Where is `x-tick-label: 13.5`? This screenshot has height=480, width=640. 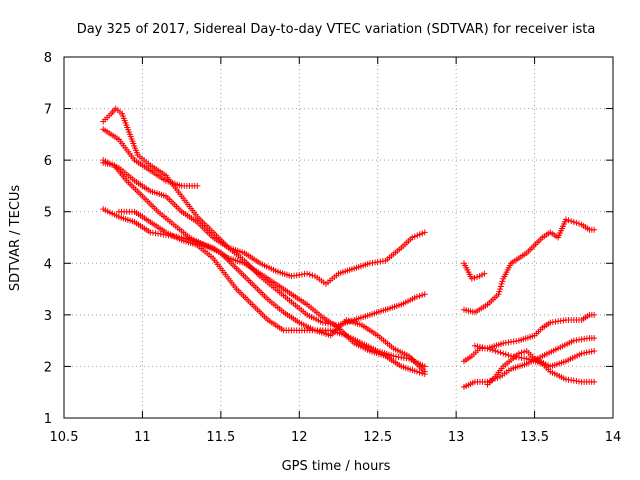 x-tick-label: 13.5 is located at coordinates (534, 437).